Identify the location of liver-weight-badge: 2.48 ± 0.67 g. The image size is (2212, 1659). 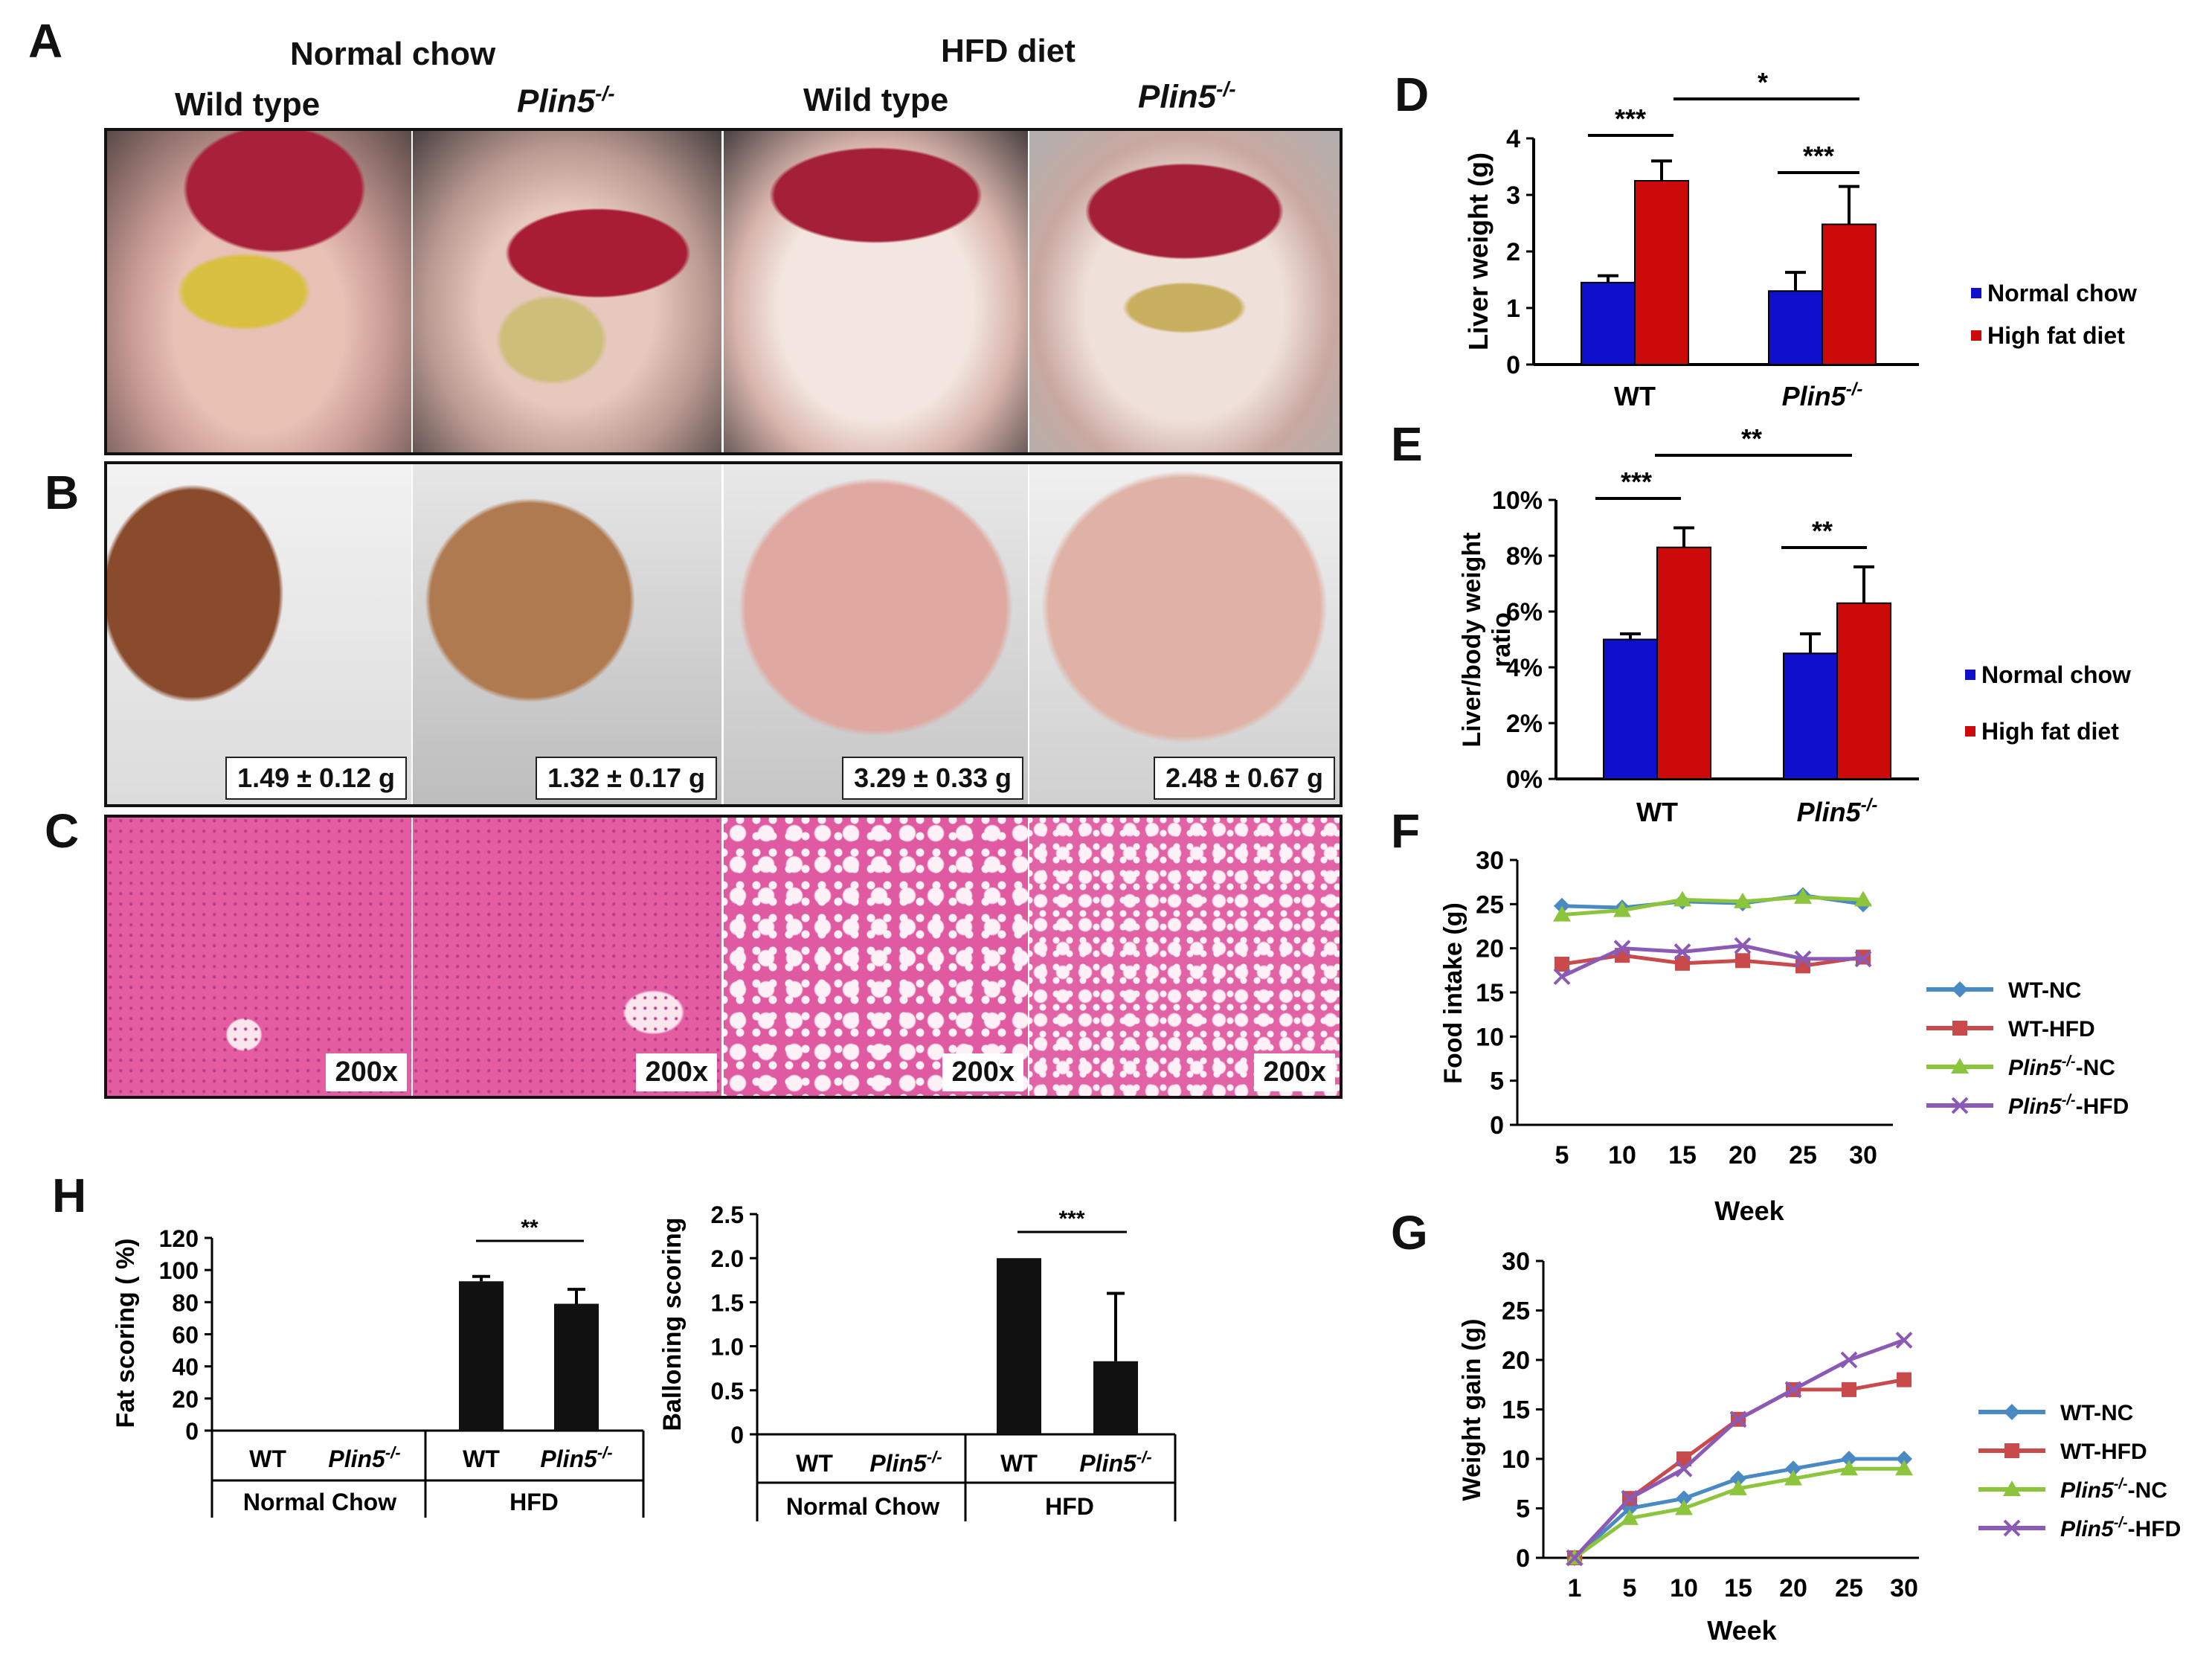
(1245, 778).